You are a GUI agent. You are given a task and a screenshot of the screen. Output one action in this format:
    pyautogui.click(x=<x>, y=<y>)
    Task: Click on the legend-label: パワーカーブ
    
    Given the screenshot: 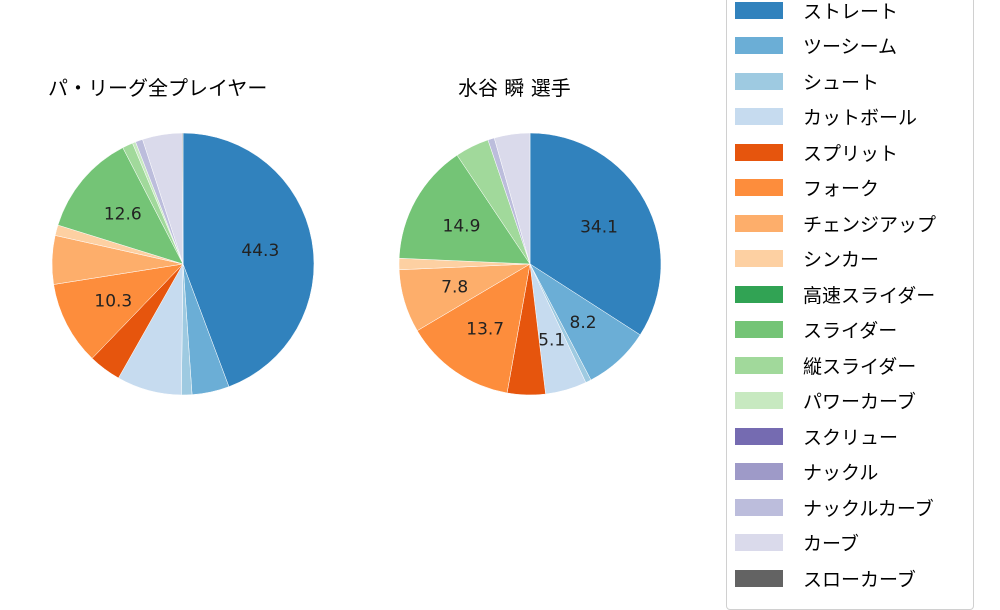 What is the action you would take?
    pyautogui.click(x=859, y=402)
    